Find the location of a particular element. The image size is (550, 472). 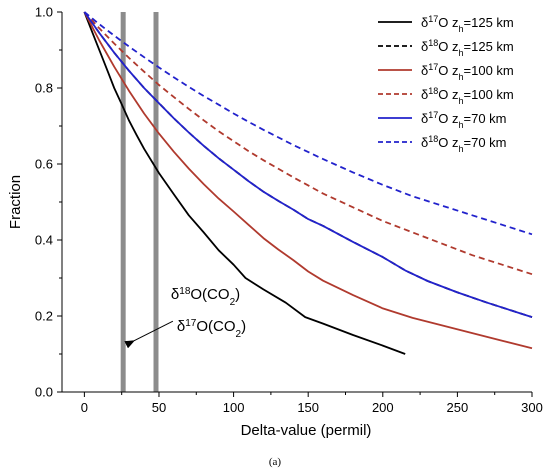

legend-label: δ18O zh=100 km is located at coordinates (467, 96).